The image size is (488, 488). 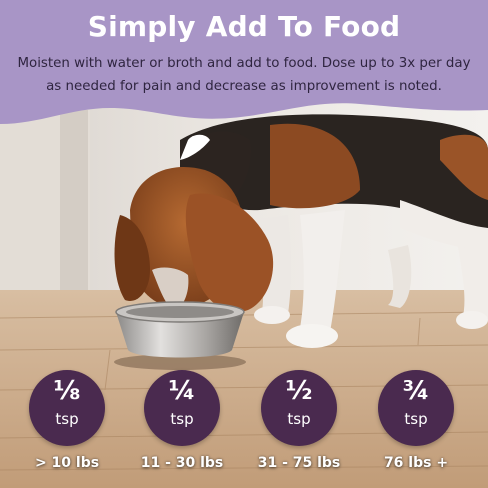 What do you see at coordinates (416, 408) in the screenshot?
I see `dosage-badge: ¾ tsp` at bounding box center [416, 408].